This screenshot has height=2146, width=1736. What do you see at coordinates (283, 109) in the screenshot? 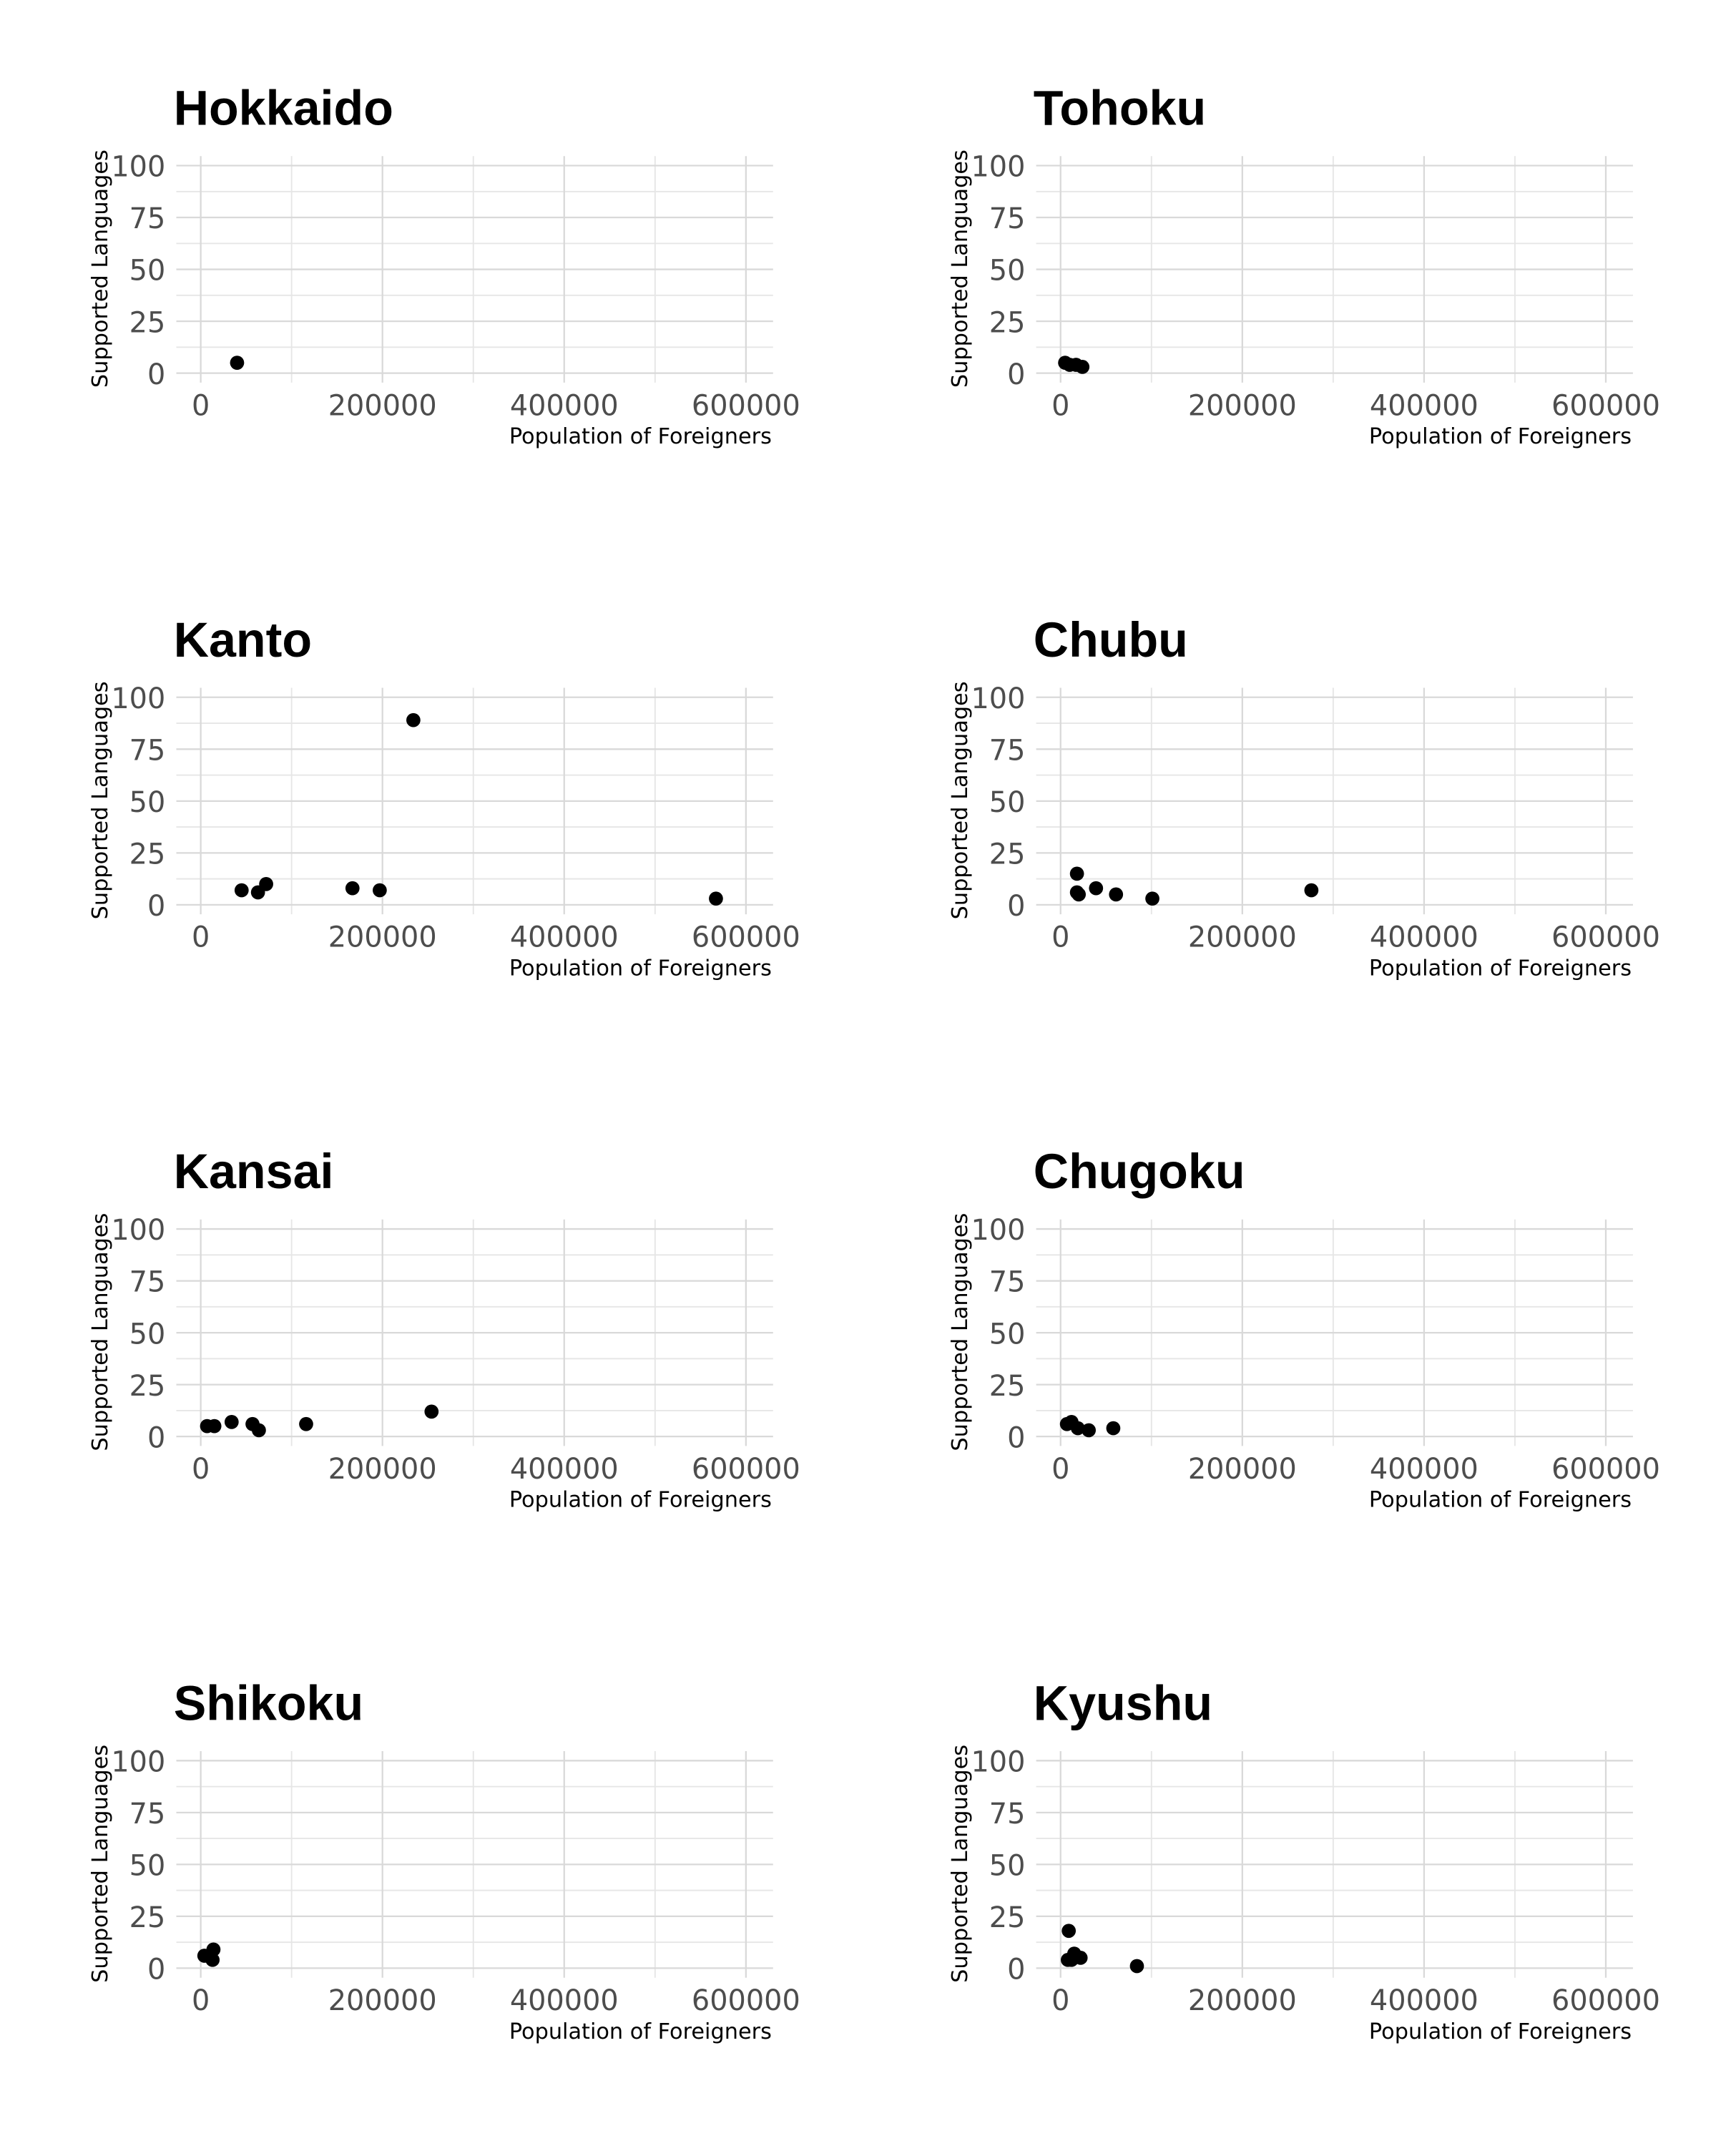
I see `panel-title: Hokkaido` at bounding box center [283, 109].